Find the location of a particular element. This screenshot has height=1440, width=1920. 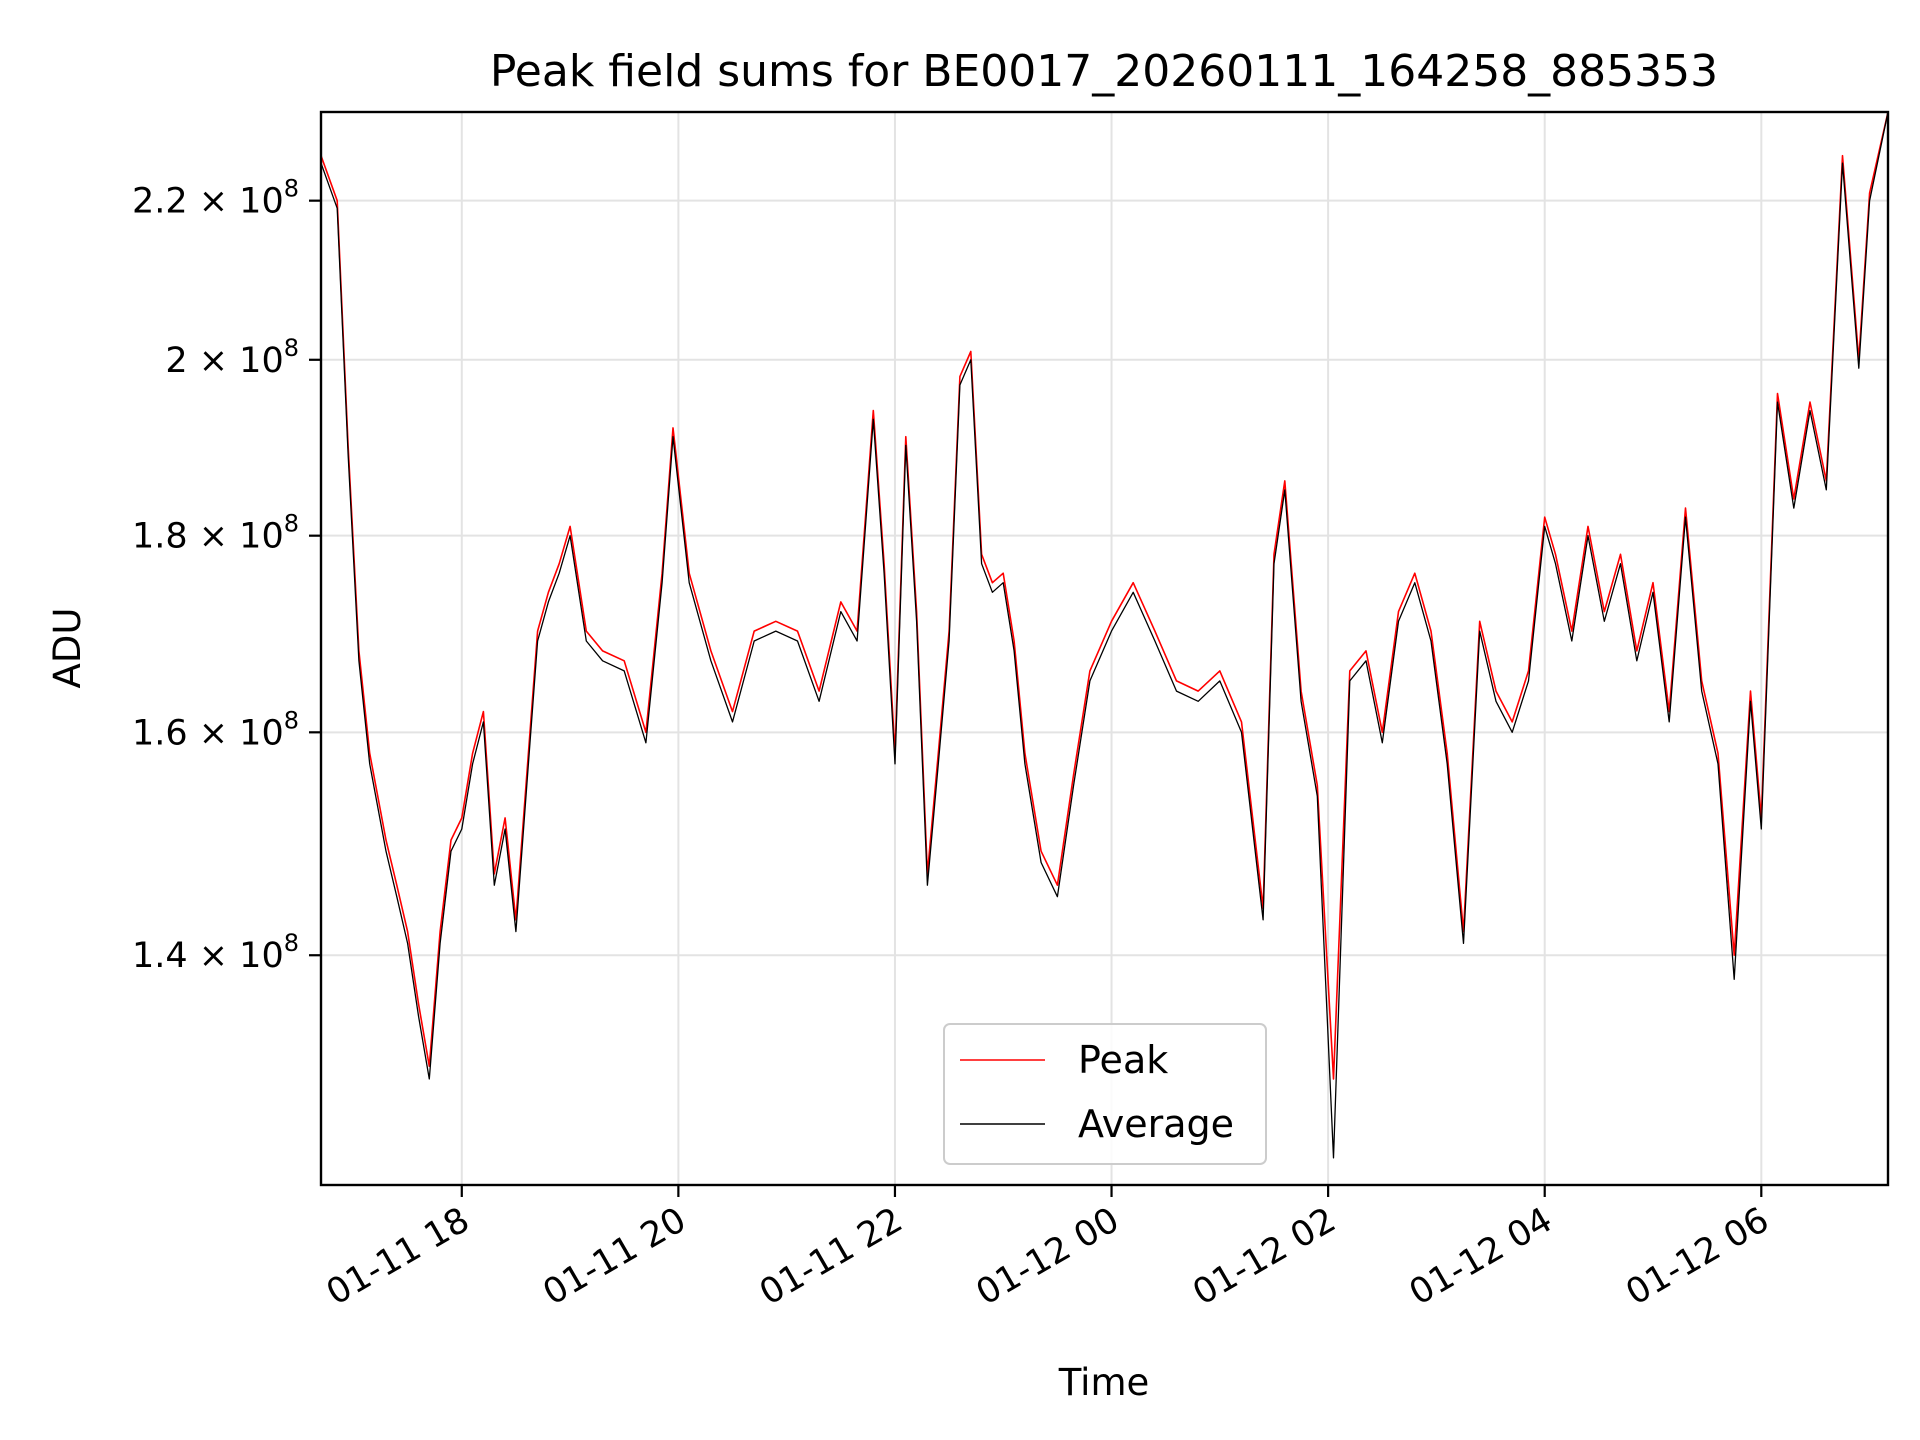

y-tick-label: 2 × 108 is located at coordinates (232, 357).